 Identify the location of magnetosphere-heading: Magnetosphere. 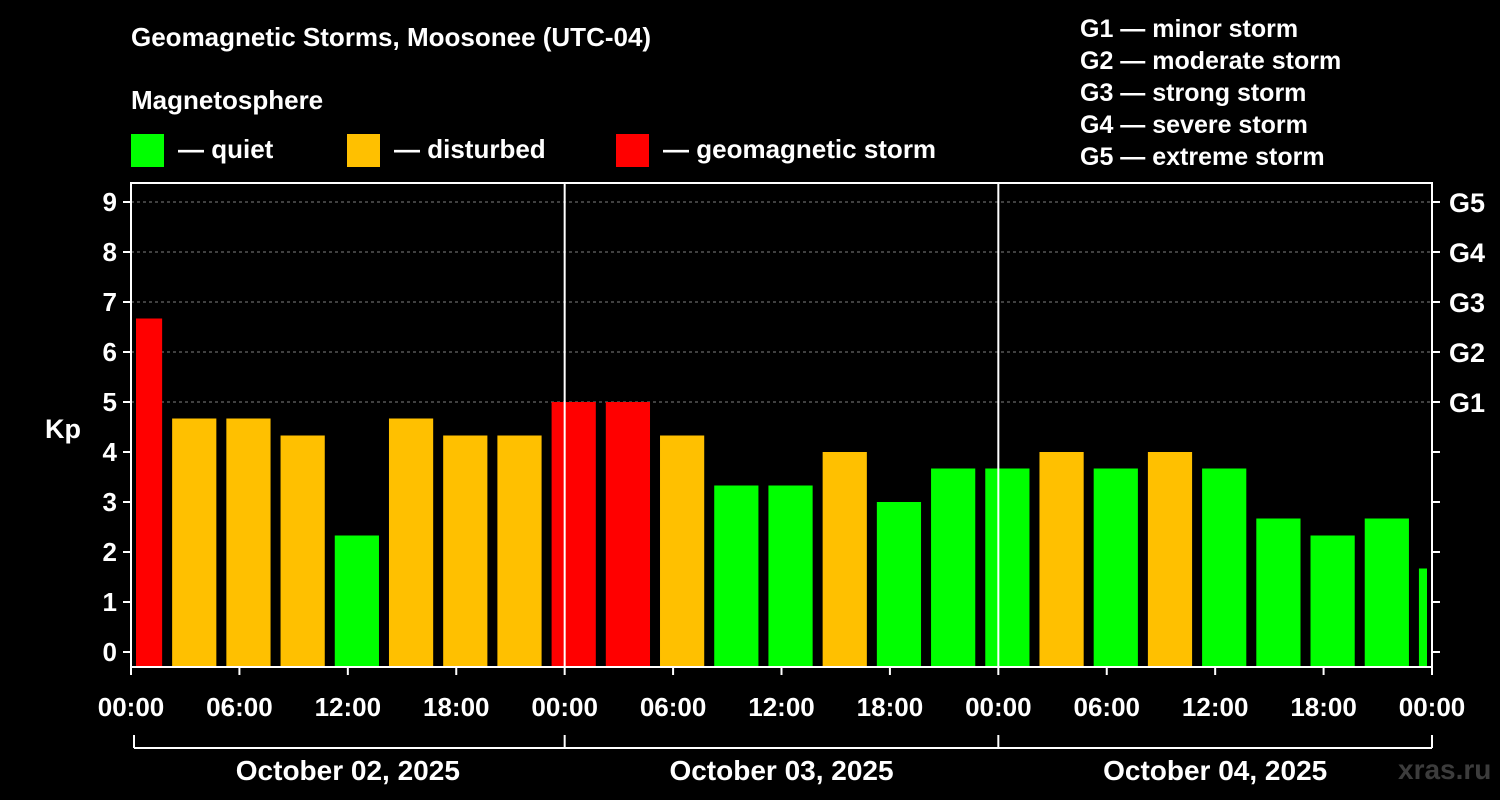
(227, 100).